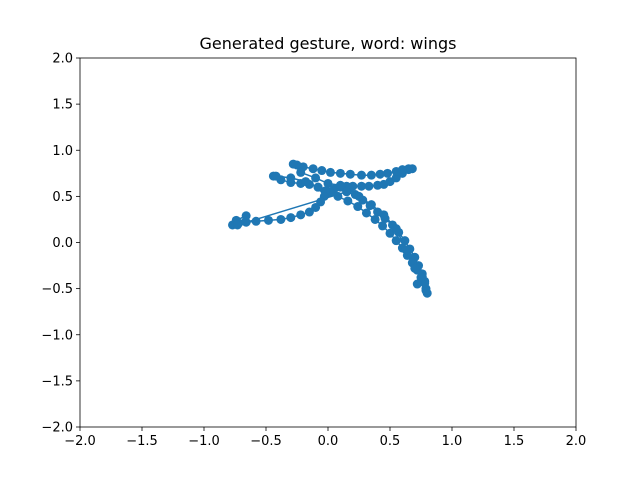 The height and width of the screenshot is (480, 640). I want to click on plot-area, so click(330, 228).